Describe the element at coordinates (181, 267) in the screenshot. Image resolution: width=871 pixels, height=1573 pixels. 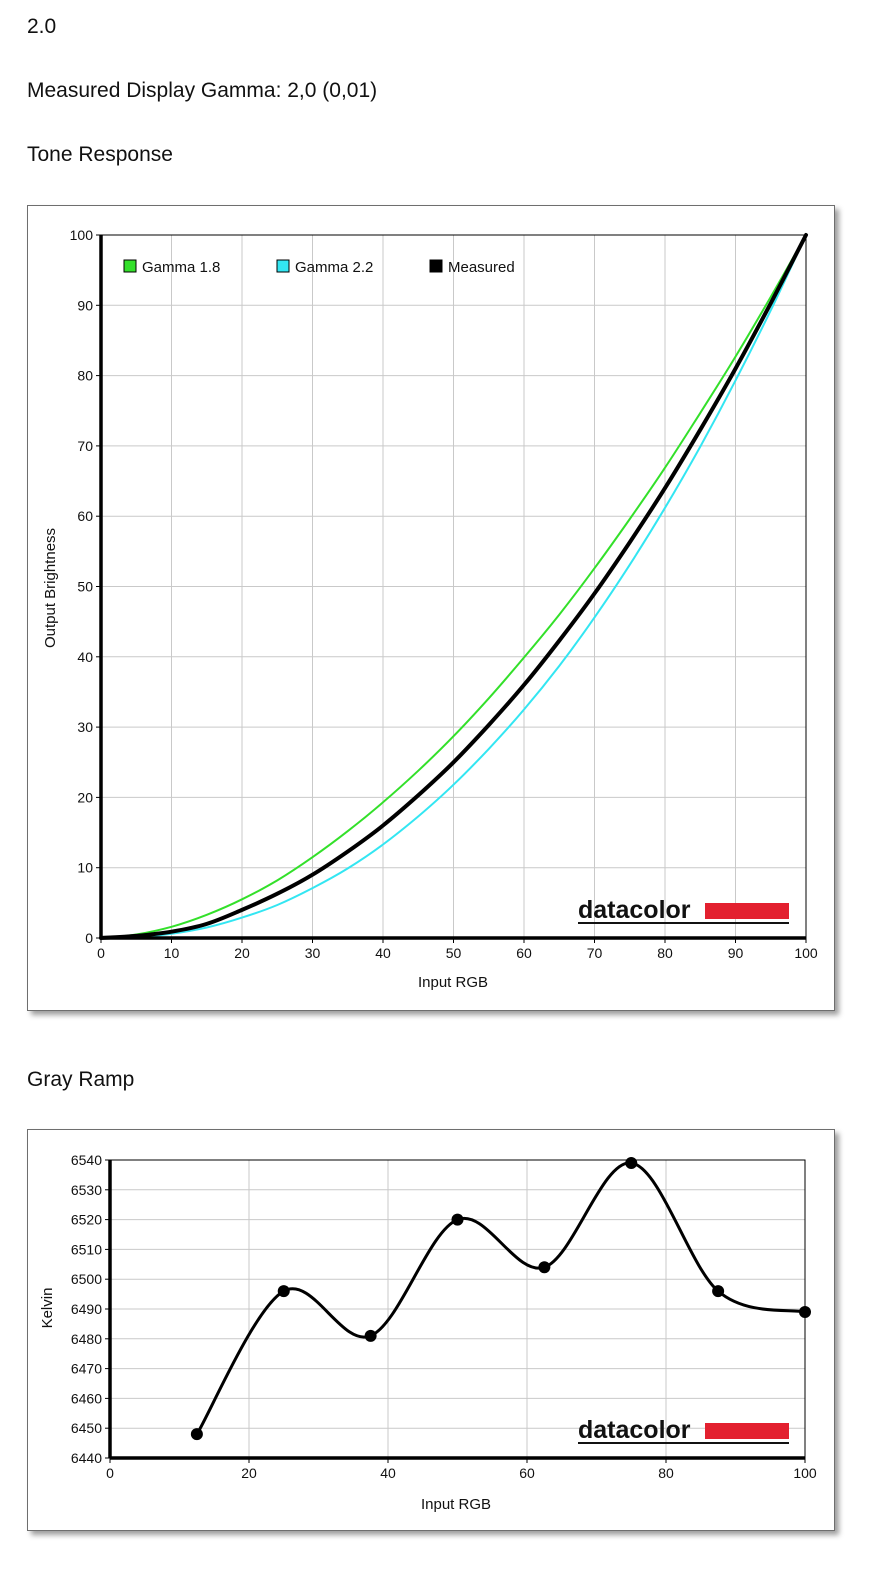
I see `legend-label: Gamma 1.8` at that location.